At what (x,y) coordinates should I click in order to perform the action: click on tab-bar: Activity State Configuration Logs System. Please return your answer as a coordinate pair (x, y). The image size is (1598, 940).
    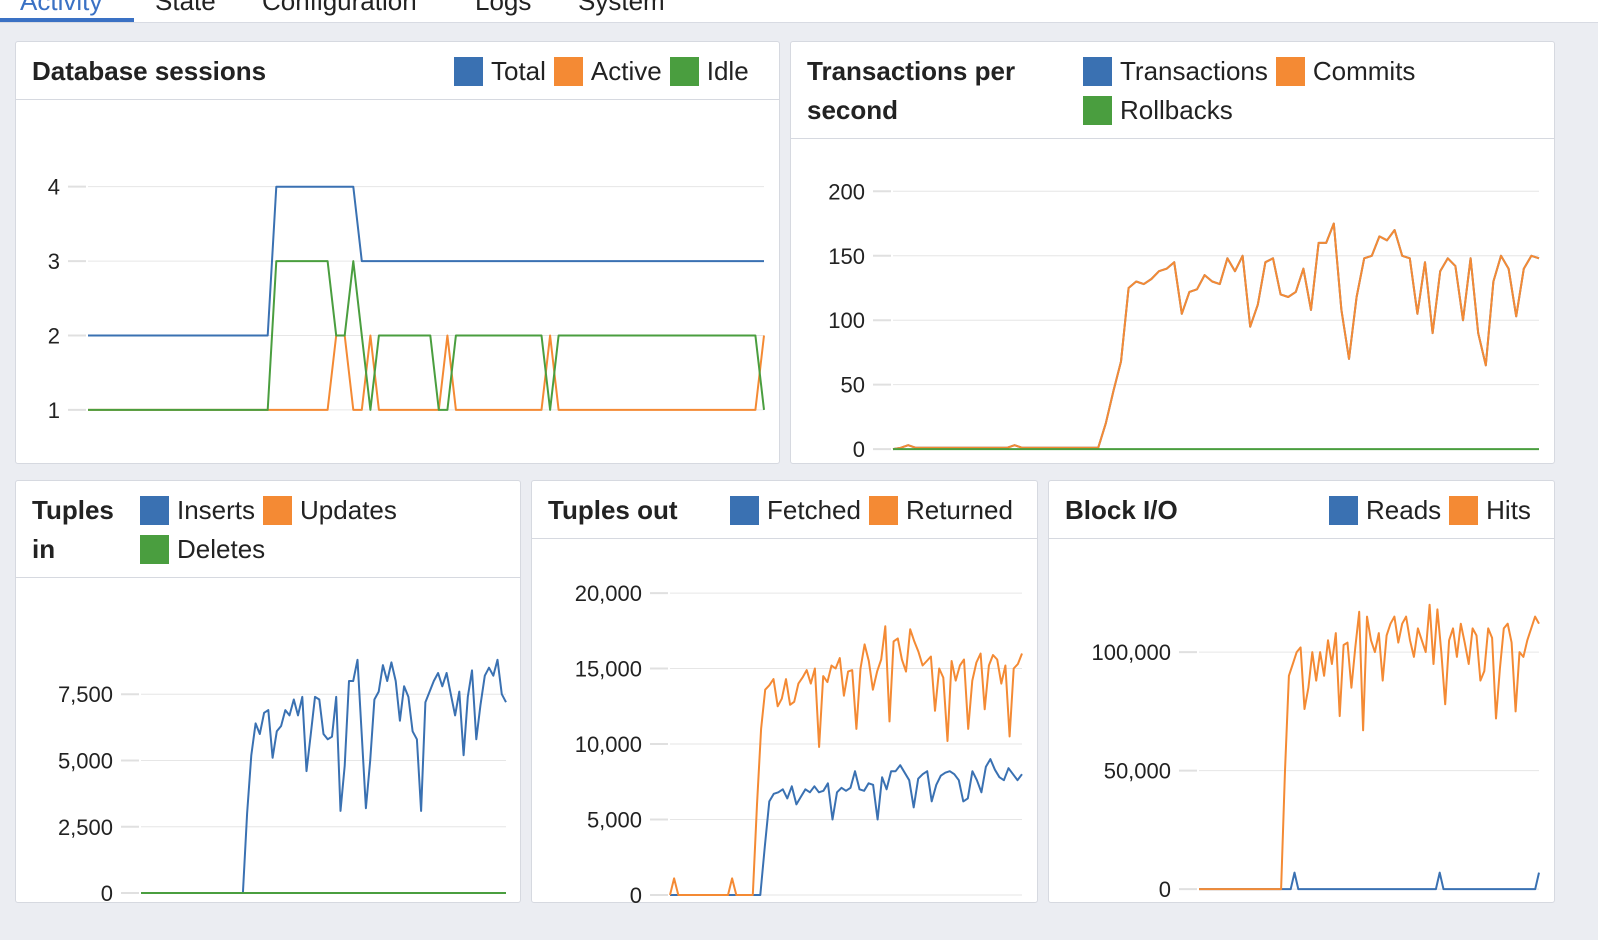
    Looking at the image, I should click on (799, 11).